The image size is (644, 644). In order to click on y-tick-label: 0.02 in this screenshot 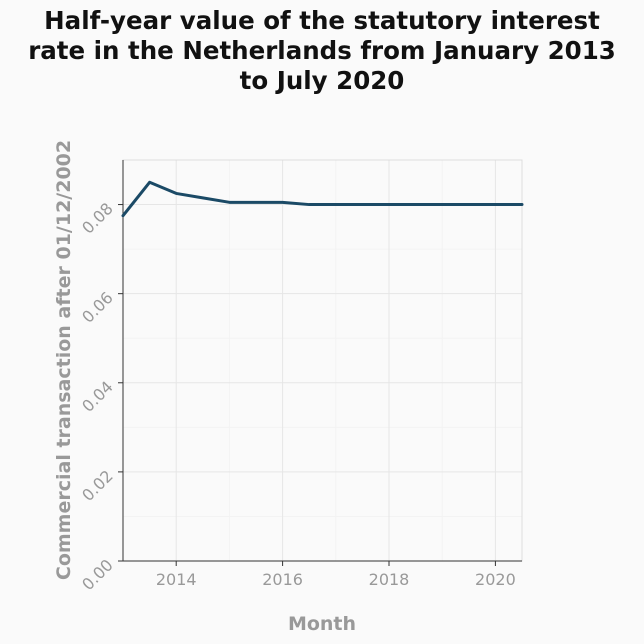, I will do `click(97, 485)`.